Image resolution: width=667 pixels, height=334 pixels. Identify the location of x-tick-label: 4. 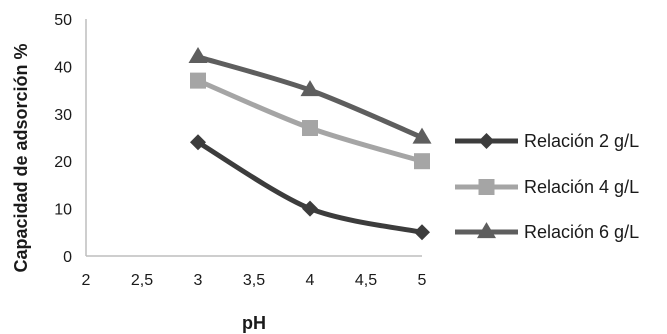
(310, 280).